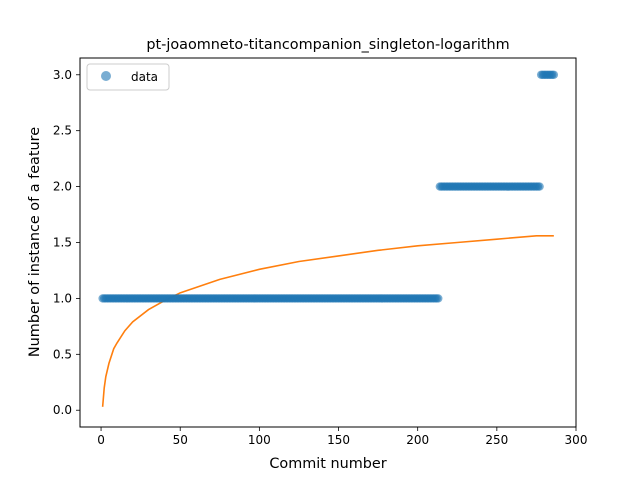 Image resolution: width=640 pixels, height=480 pixels. I want to click on x-tick-label: 200, so click(417, 440).